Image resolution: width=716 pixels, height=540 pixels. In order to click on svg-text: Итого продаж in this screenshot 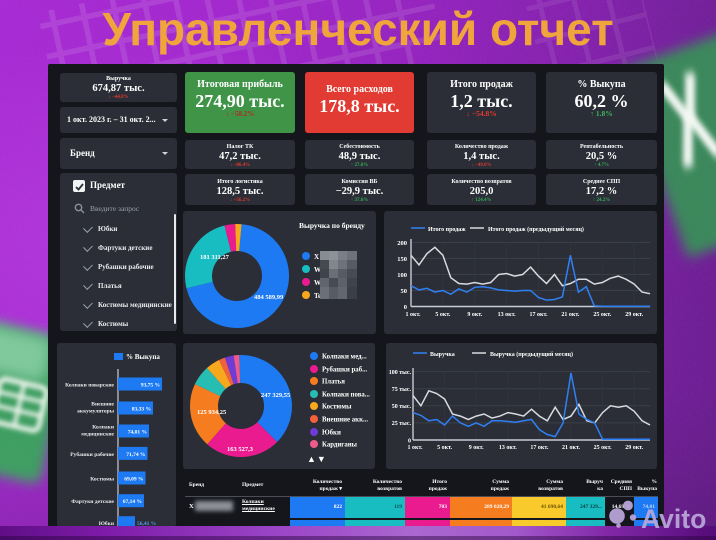, I will do `click(447, 230)`.